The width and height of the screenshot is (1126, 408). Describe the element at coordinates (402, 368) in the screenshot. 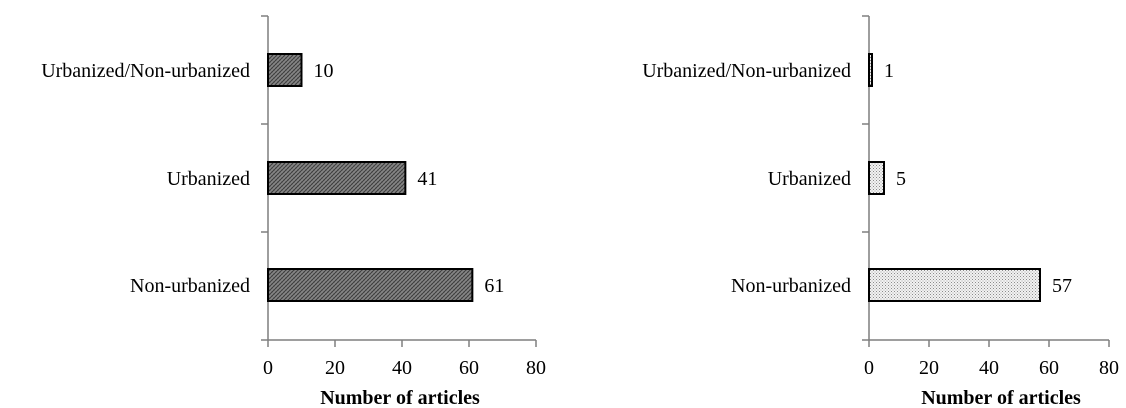

I see `left-x-tick-label: 40` at that location.